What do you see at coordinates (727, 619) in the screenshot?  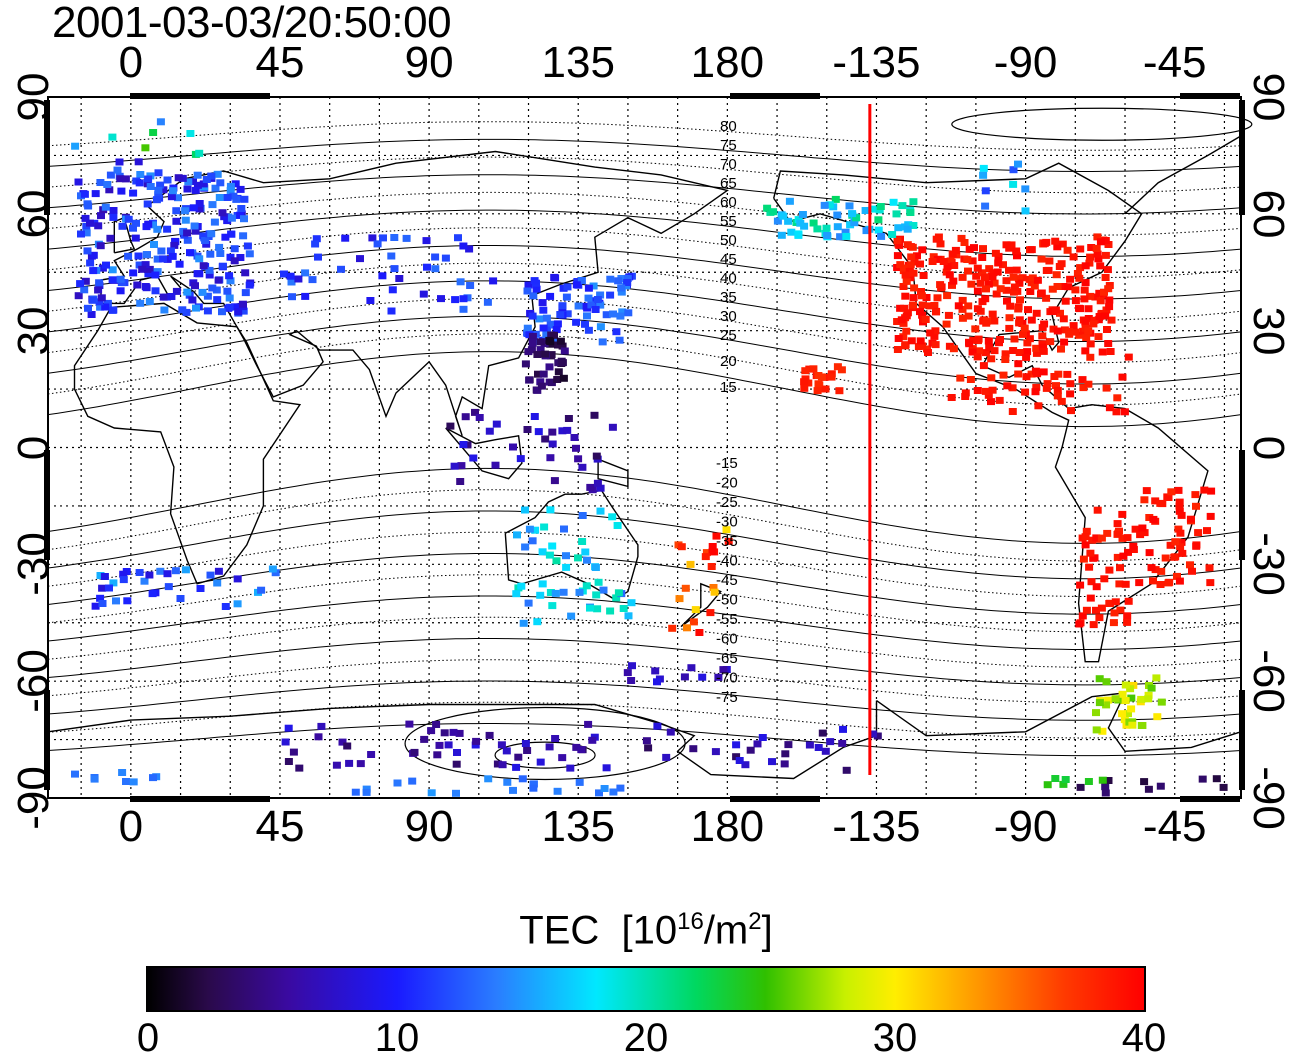 I see `contour-label: -55` at bounding box center [727, 619].